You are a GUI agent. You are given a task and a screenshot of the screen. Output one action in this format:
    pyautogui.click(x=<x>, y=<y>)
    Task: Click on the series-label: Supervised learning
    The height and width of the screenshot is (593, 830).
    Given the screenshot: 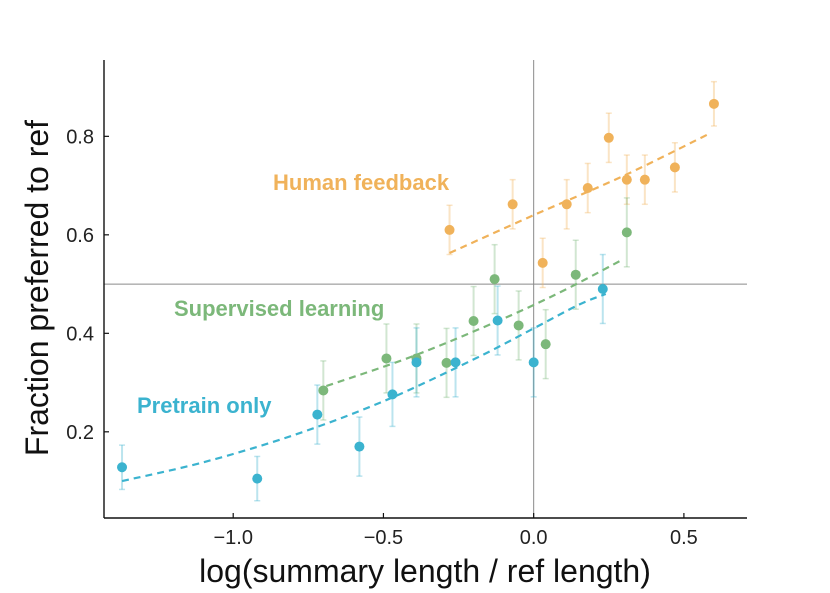 What is the action you would take?
    pyautogui.click(x=279, y=308)
    